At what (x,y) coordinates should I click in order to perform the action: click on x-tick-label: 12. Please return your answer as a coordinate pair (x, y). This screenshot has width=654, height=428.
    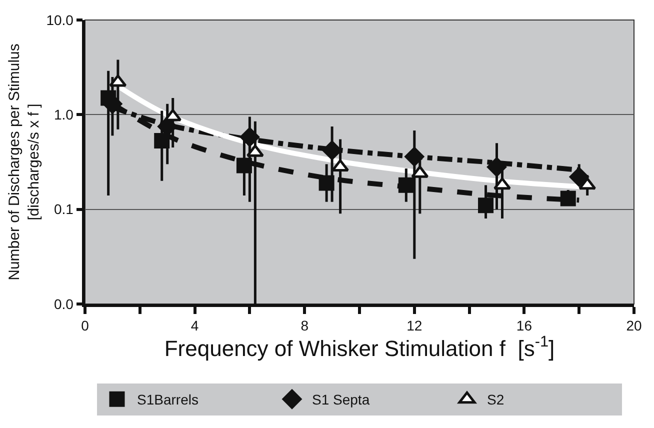
    Looking at the image, I should click on (414, 326).